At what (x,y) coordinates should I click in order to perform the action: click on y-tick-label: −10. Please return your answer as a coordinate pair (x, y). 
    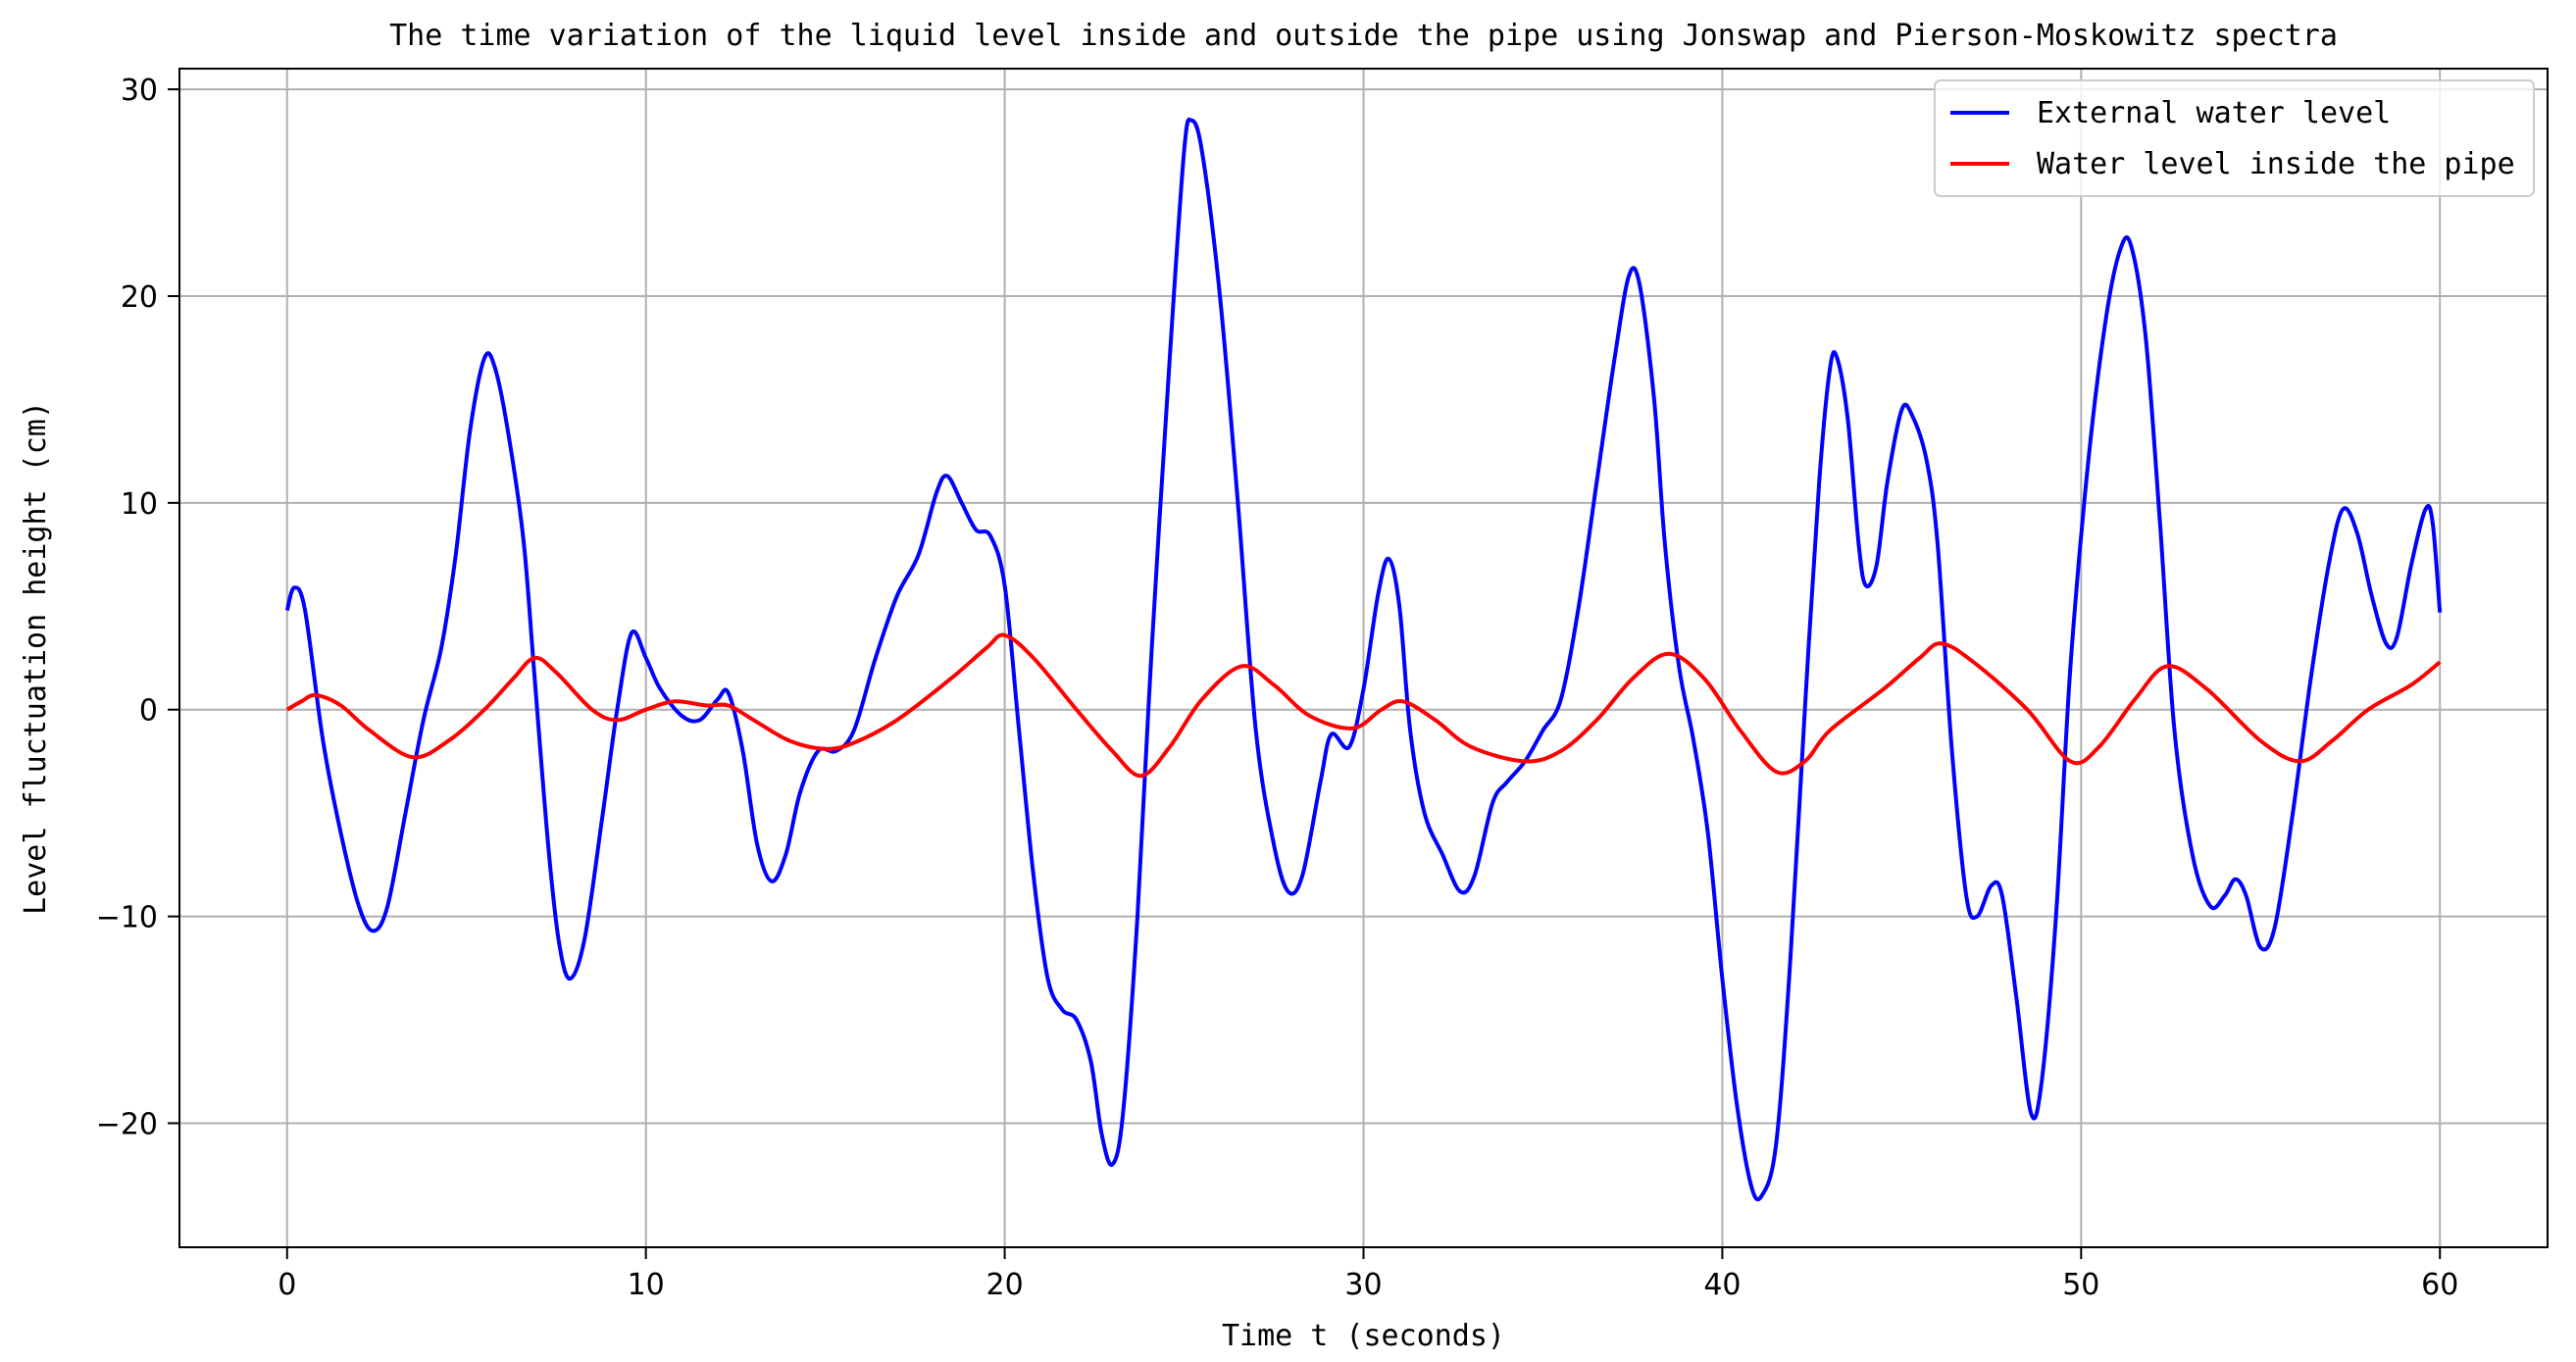
    Looking at the image, I should click on (127, 918).